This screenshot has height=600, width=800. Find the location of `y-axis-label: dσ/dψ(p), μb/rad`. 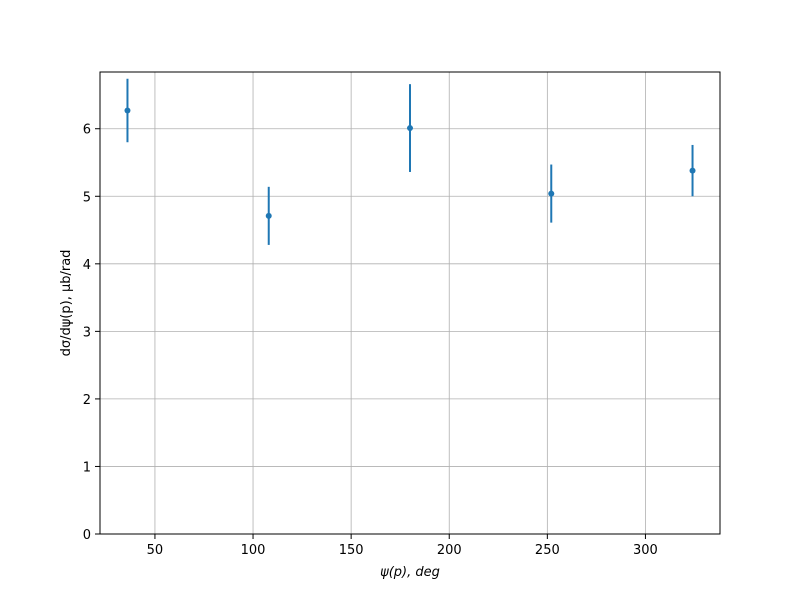

y-axis-label: dσ/dψ(p), μb/rad is located at coordinates (66, 303).